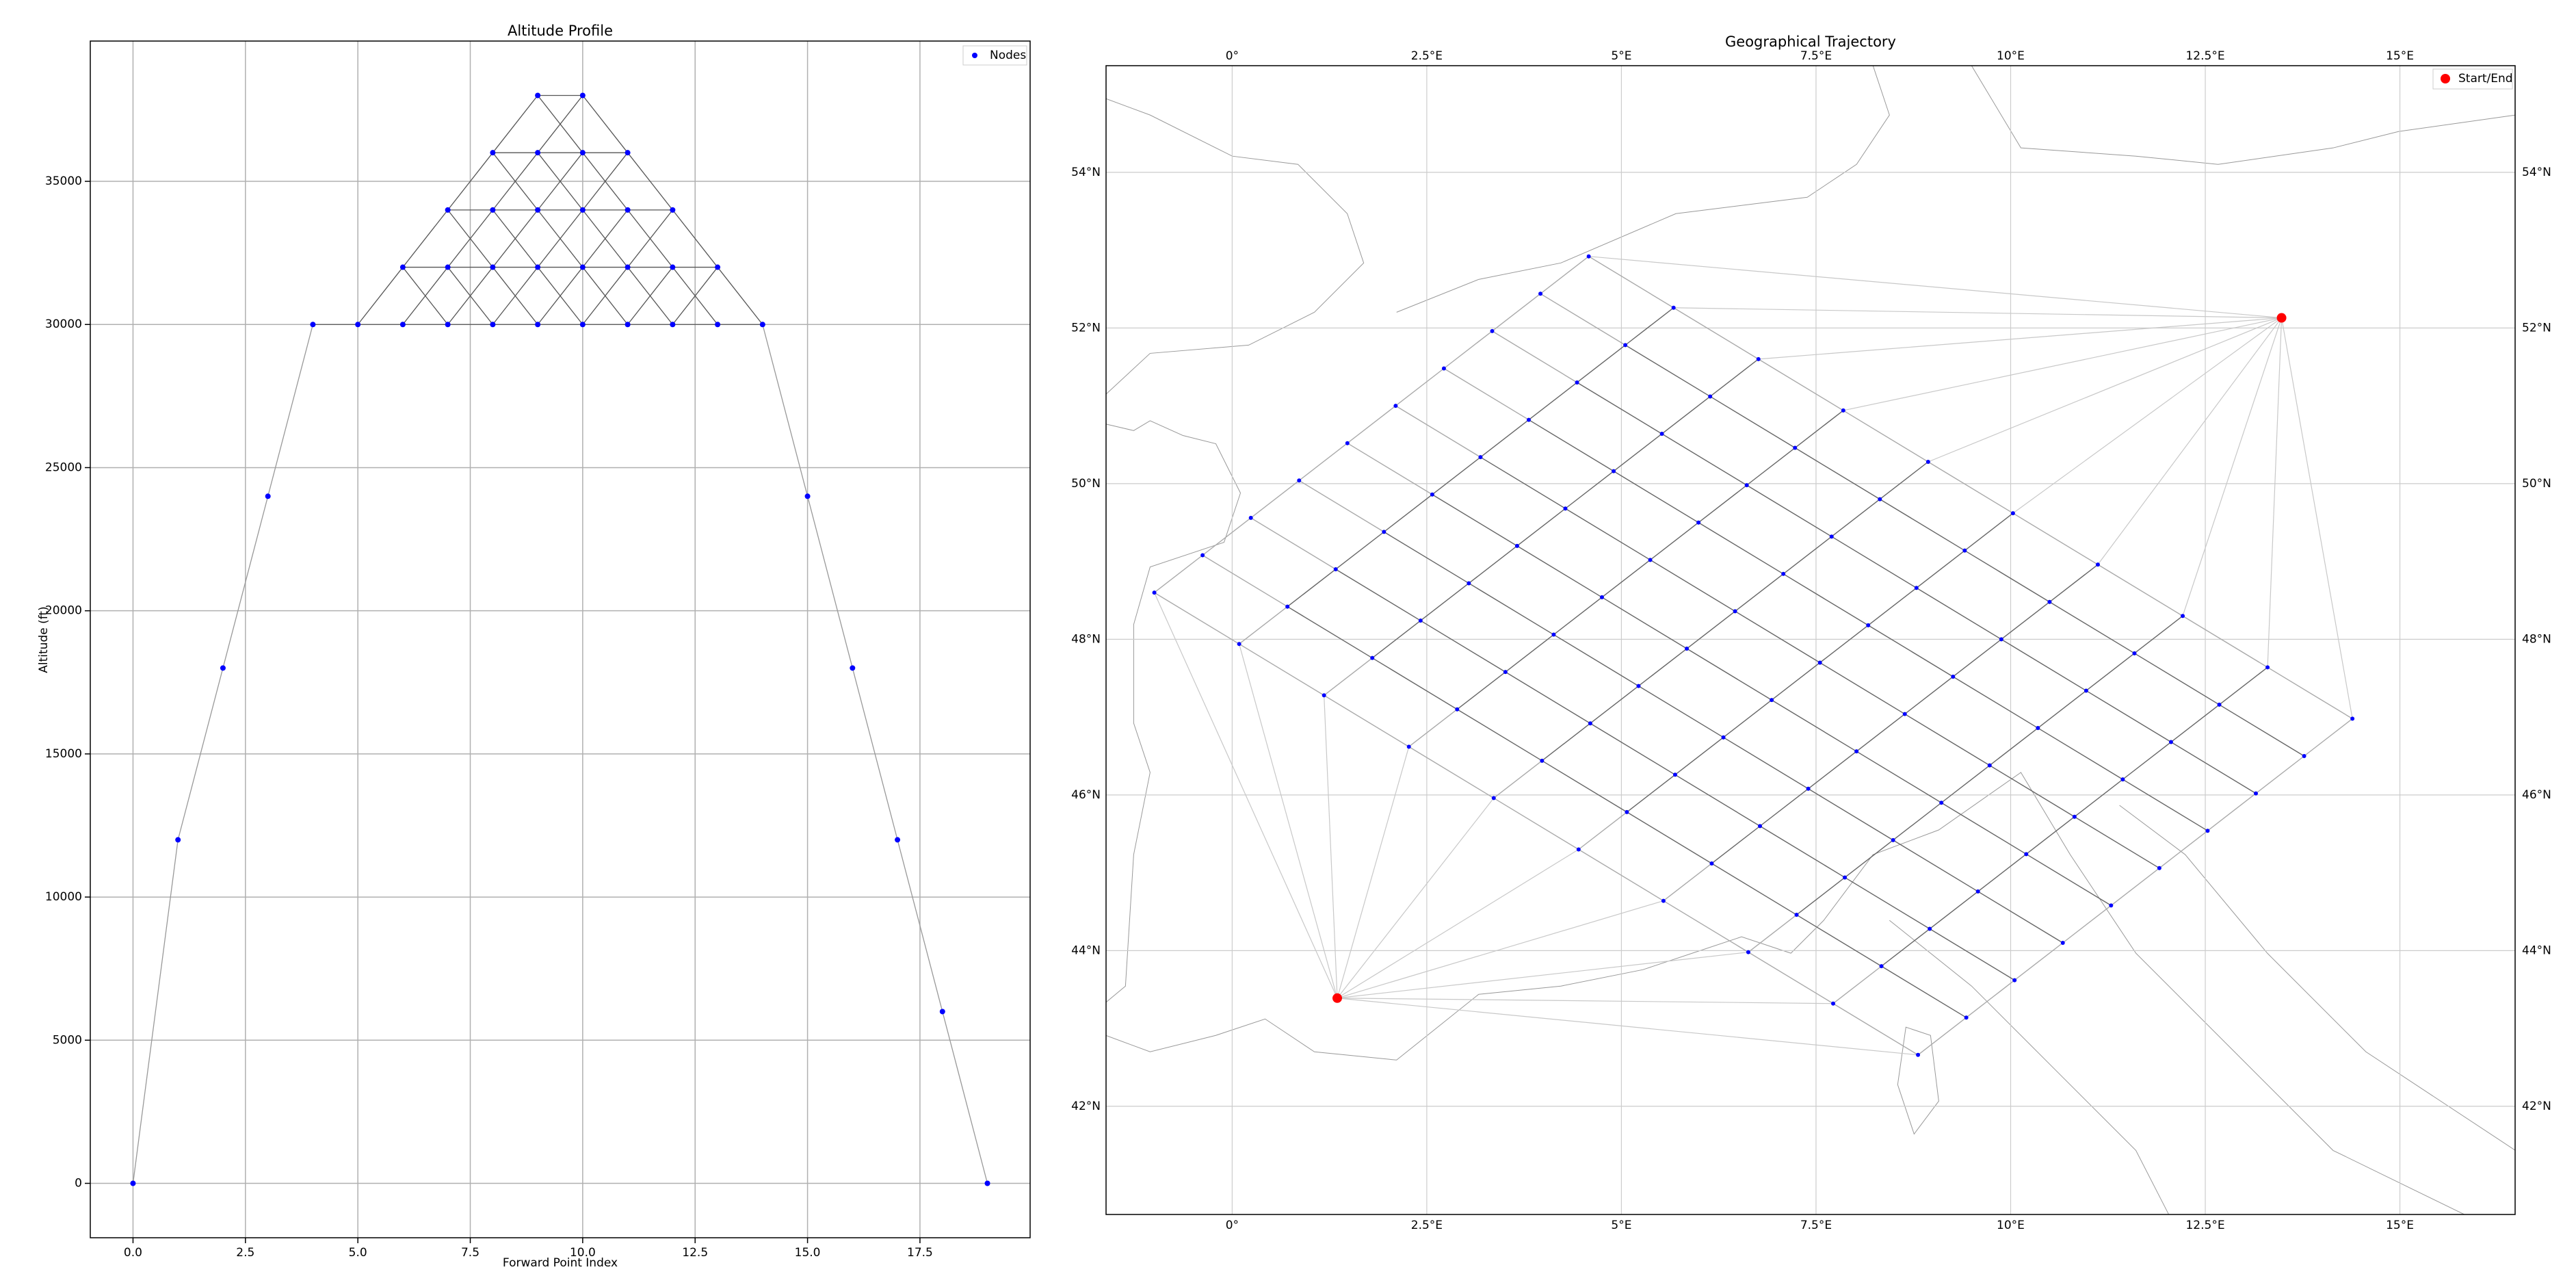  Describe the element at coordinates (2536, 1106) in the screenshot. I see `y-tick-label: 42°N` at that location.